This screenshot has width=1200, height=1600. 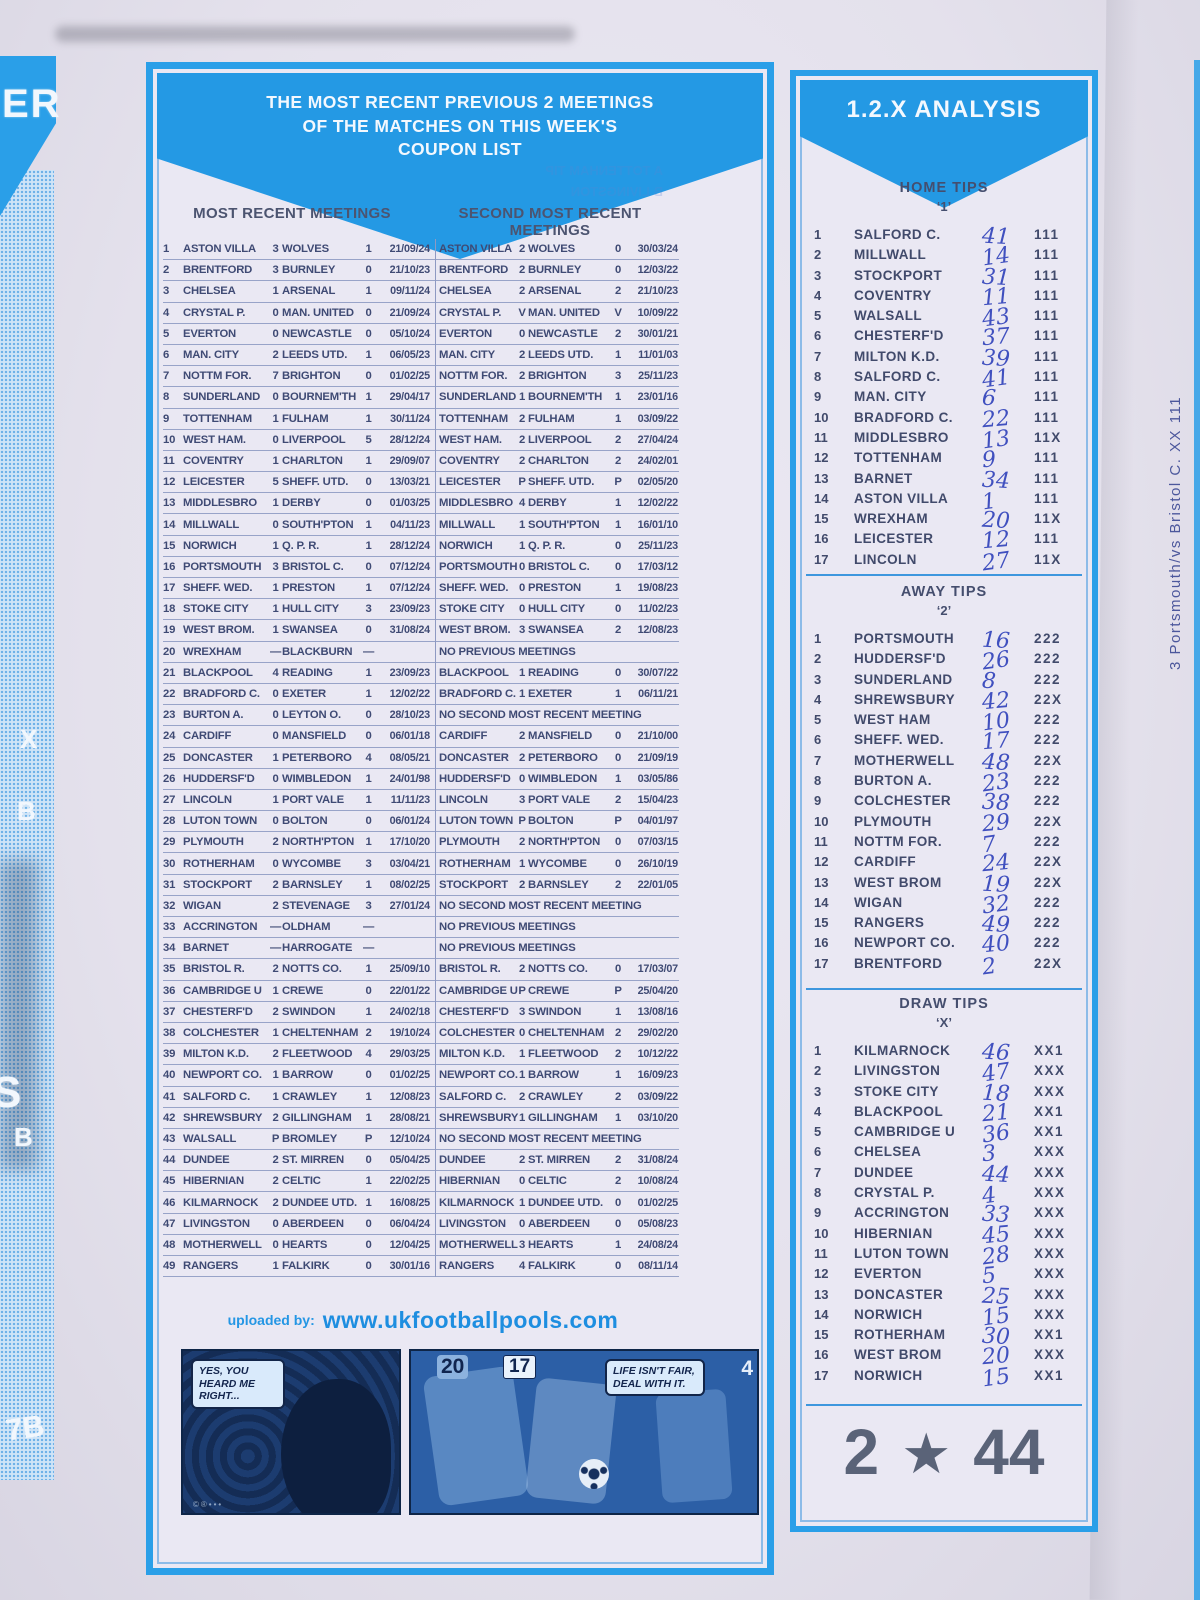 I want to click on tip-team: STOCKPORT, so click(x=898, y=275).